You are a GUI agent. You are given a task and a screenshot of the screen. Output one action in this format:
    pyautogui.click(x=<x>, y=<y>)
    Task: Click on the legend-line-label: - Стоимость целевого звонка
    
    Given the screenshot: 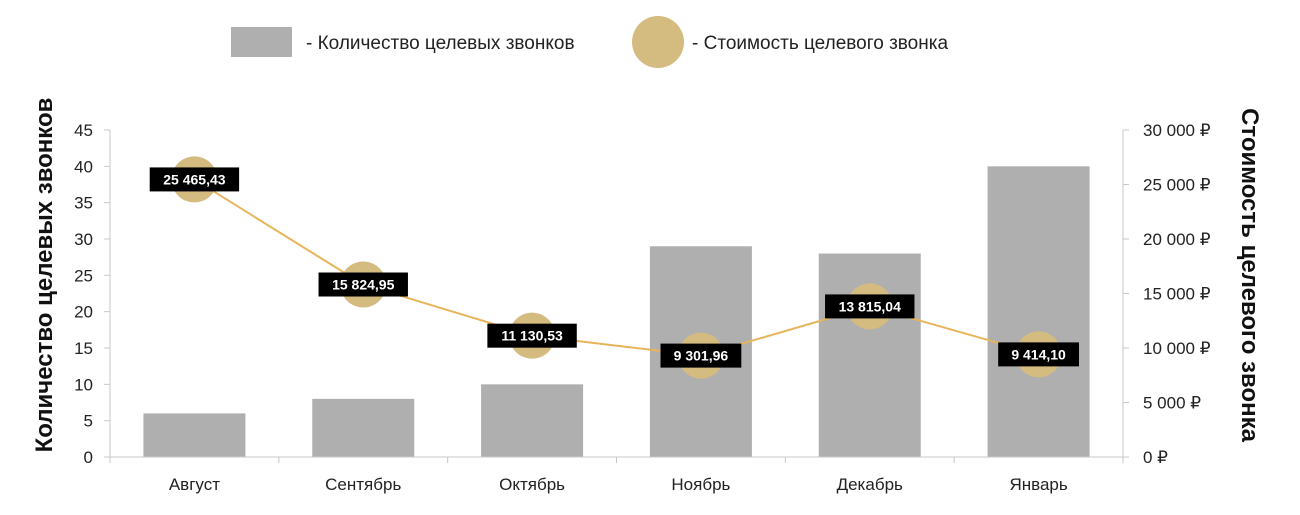 What is the action you would take?
    pyautogui.click(x=820, y=43)
    